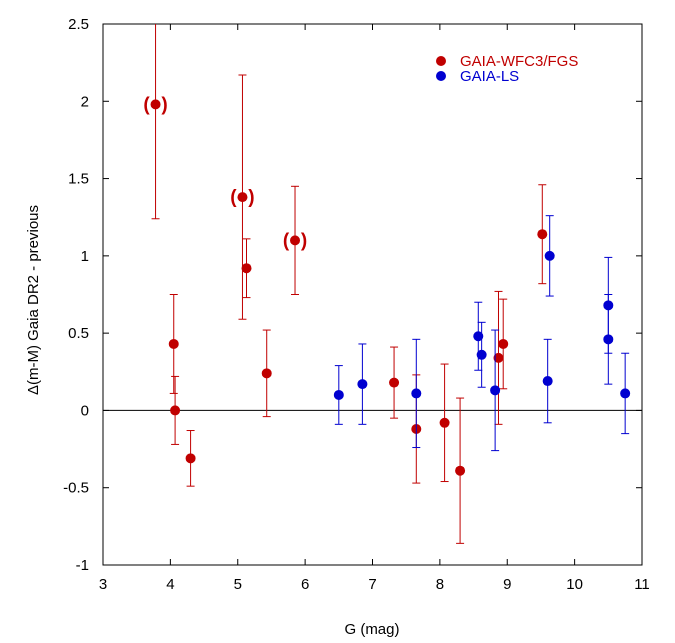 Image resolution: width=675 pixels, height=643 pixels. What do you see at coordinates (76, 488) in the screenshot?
I see `y-tick-label: -0.5` at bounding box center [76, 488].